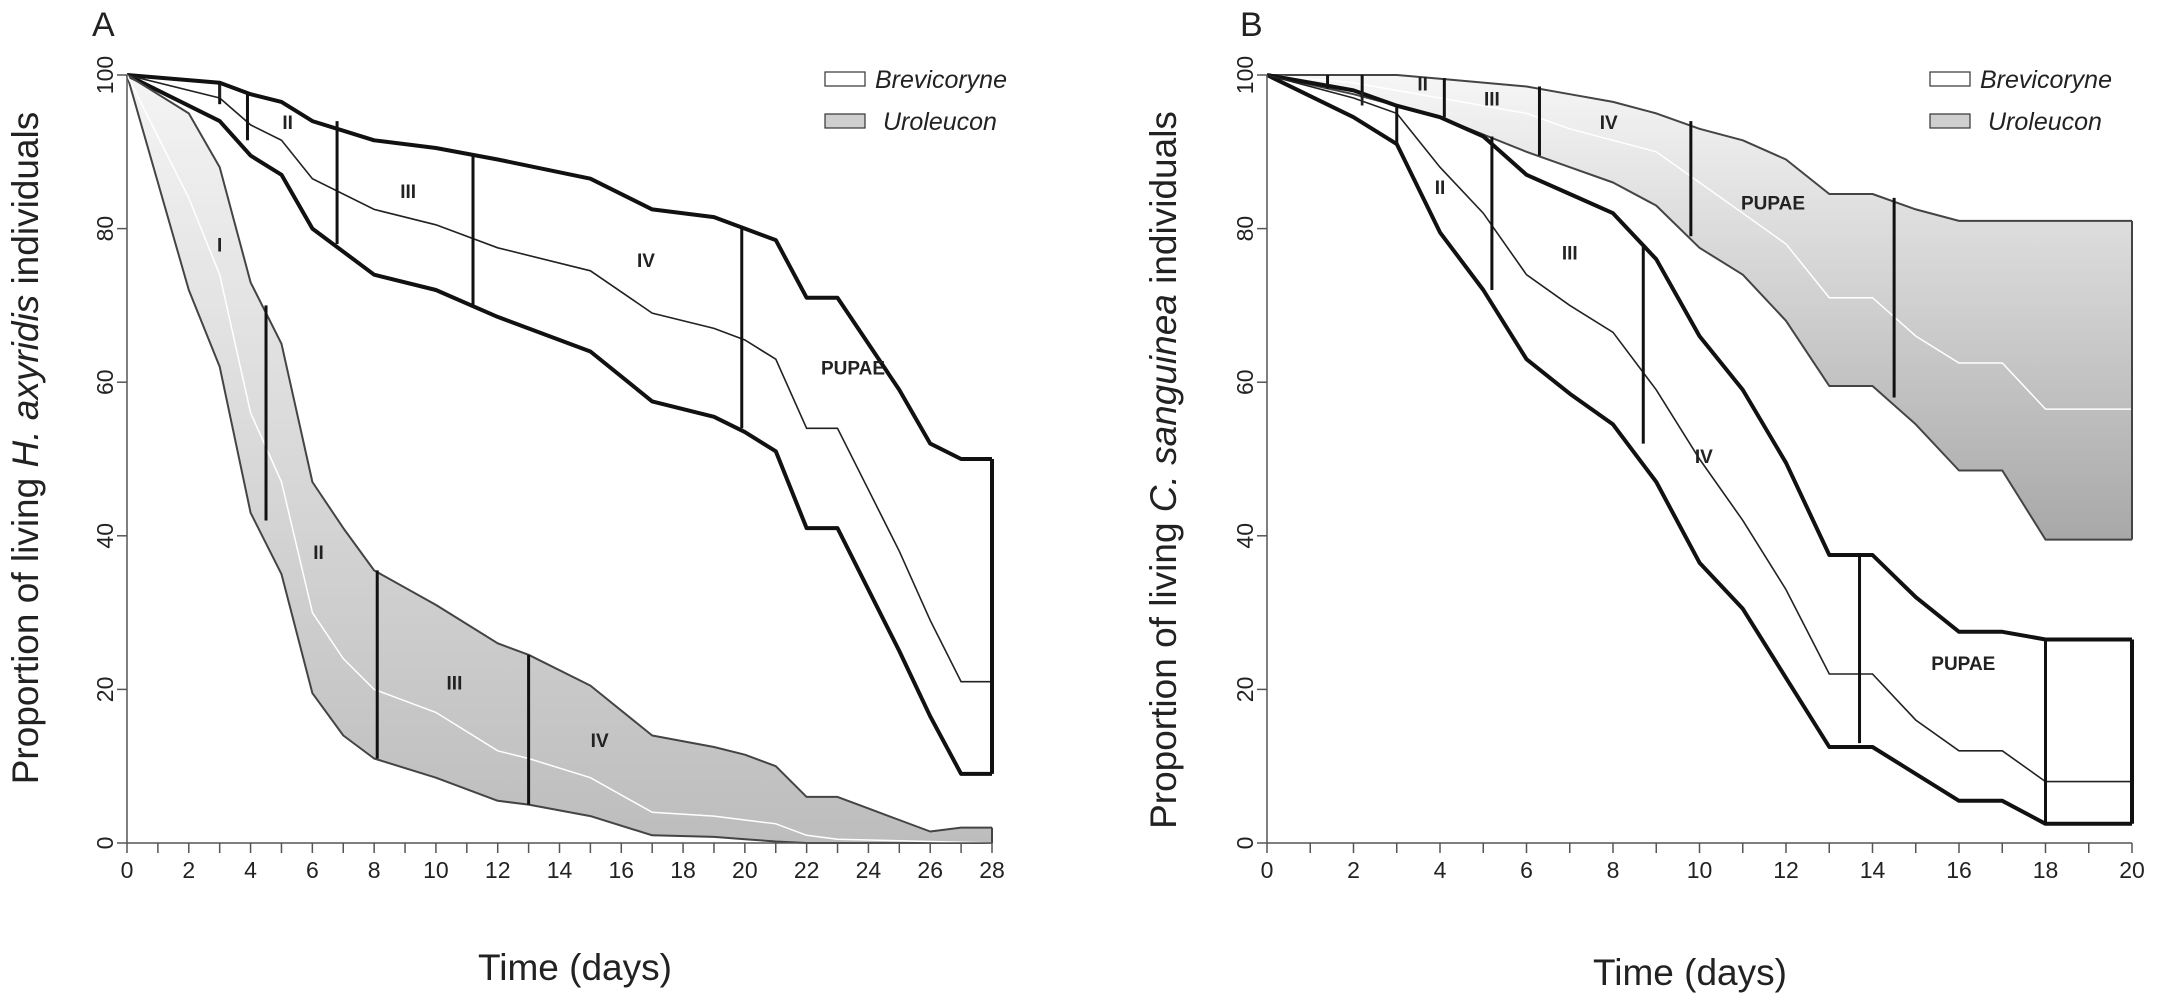 Image resolution: width=2176 pixels, height=1004 pixels. Describe the element at coordinates (25, 626) in the screenshot. I see `panel-a-y-label-prefix: Proportion of living` at that location.